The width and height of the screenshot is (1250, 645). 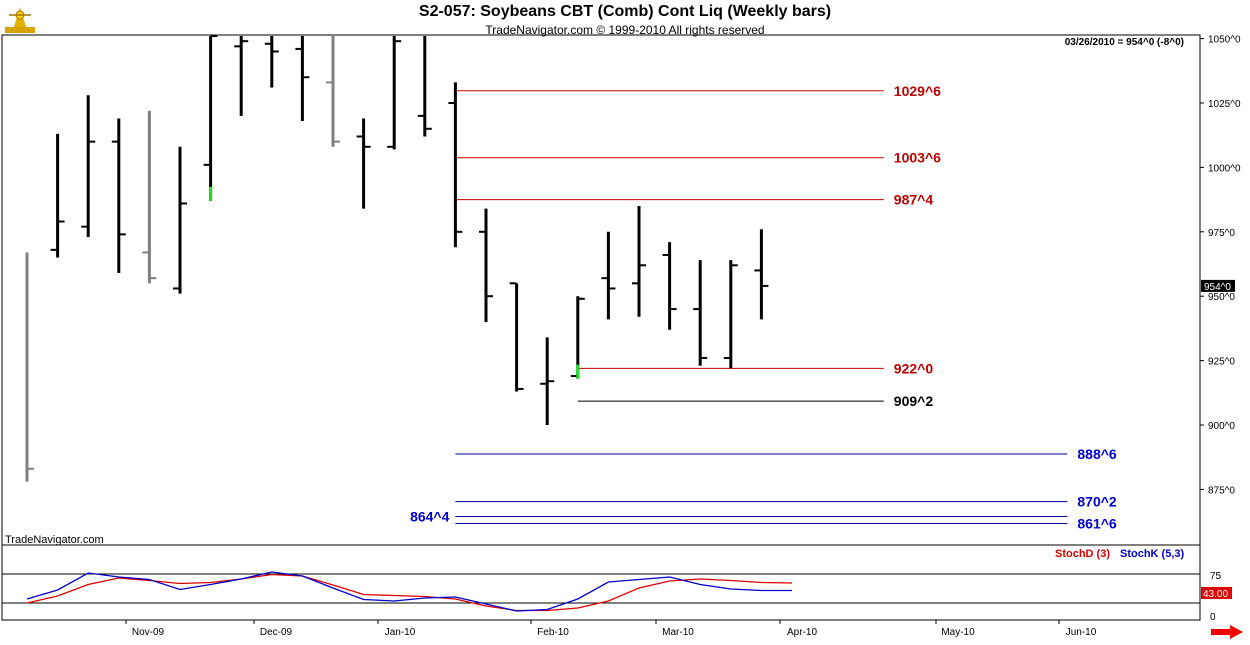 What do you see at coordinates (1124, 42) in the screenshot?
I see `price-readout: 03/26/2010 = 954^0 (-8^0)` at bounding box center [1124, 42].